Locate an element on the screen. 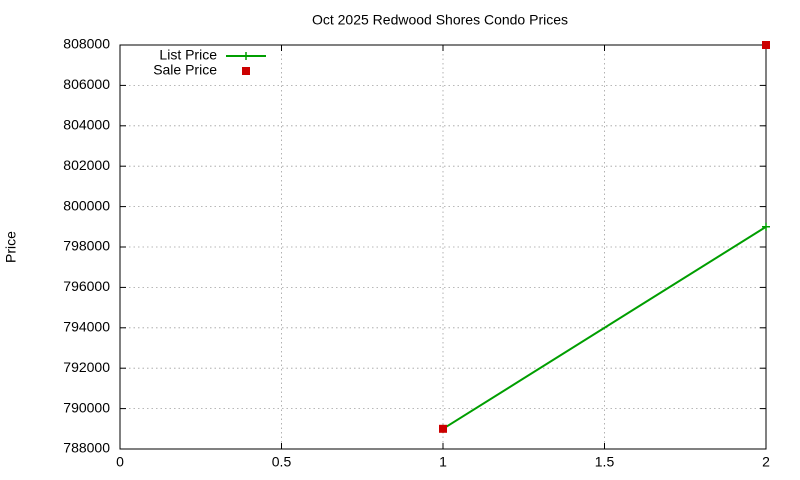 This screenshot has height=480, width=800. y-tick-label: 802000 is located at coordinates (86, 165).